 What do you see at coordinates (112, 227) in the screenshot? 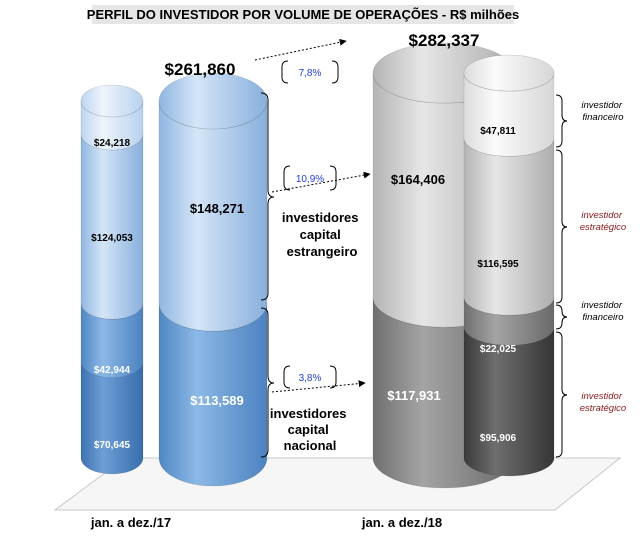
I see `cylinder-2017-breakdown-foreign-strategic-segment` at bounding box center [112, 227].